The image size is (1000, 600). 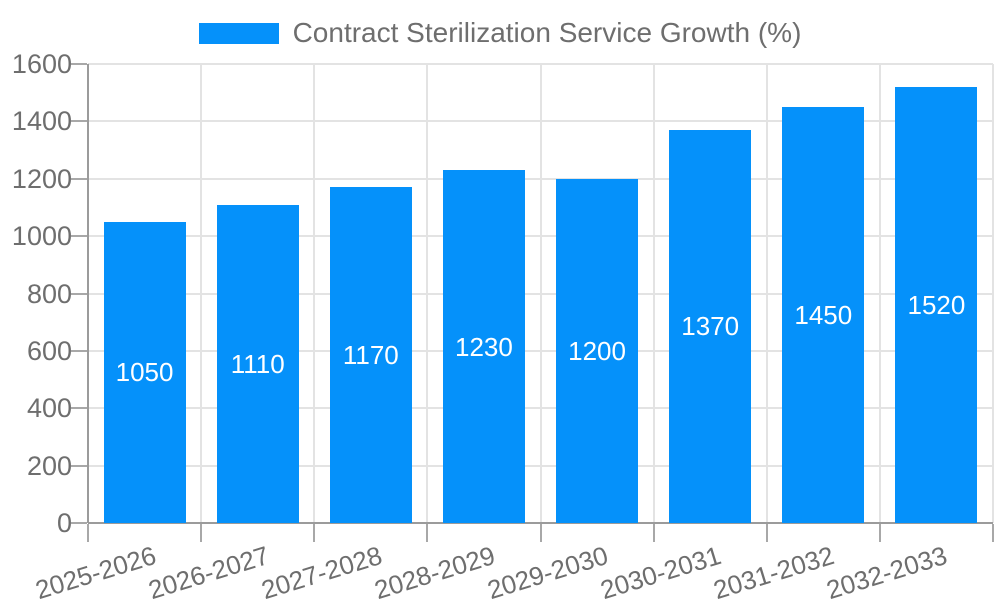 I want to click on y-tick-label: 800, so click(x=49, y=293).